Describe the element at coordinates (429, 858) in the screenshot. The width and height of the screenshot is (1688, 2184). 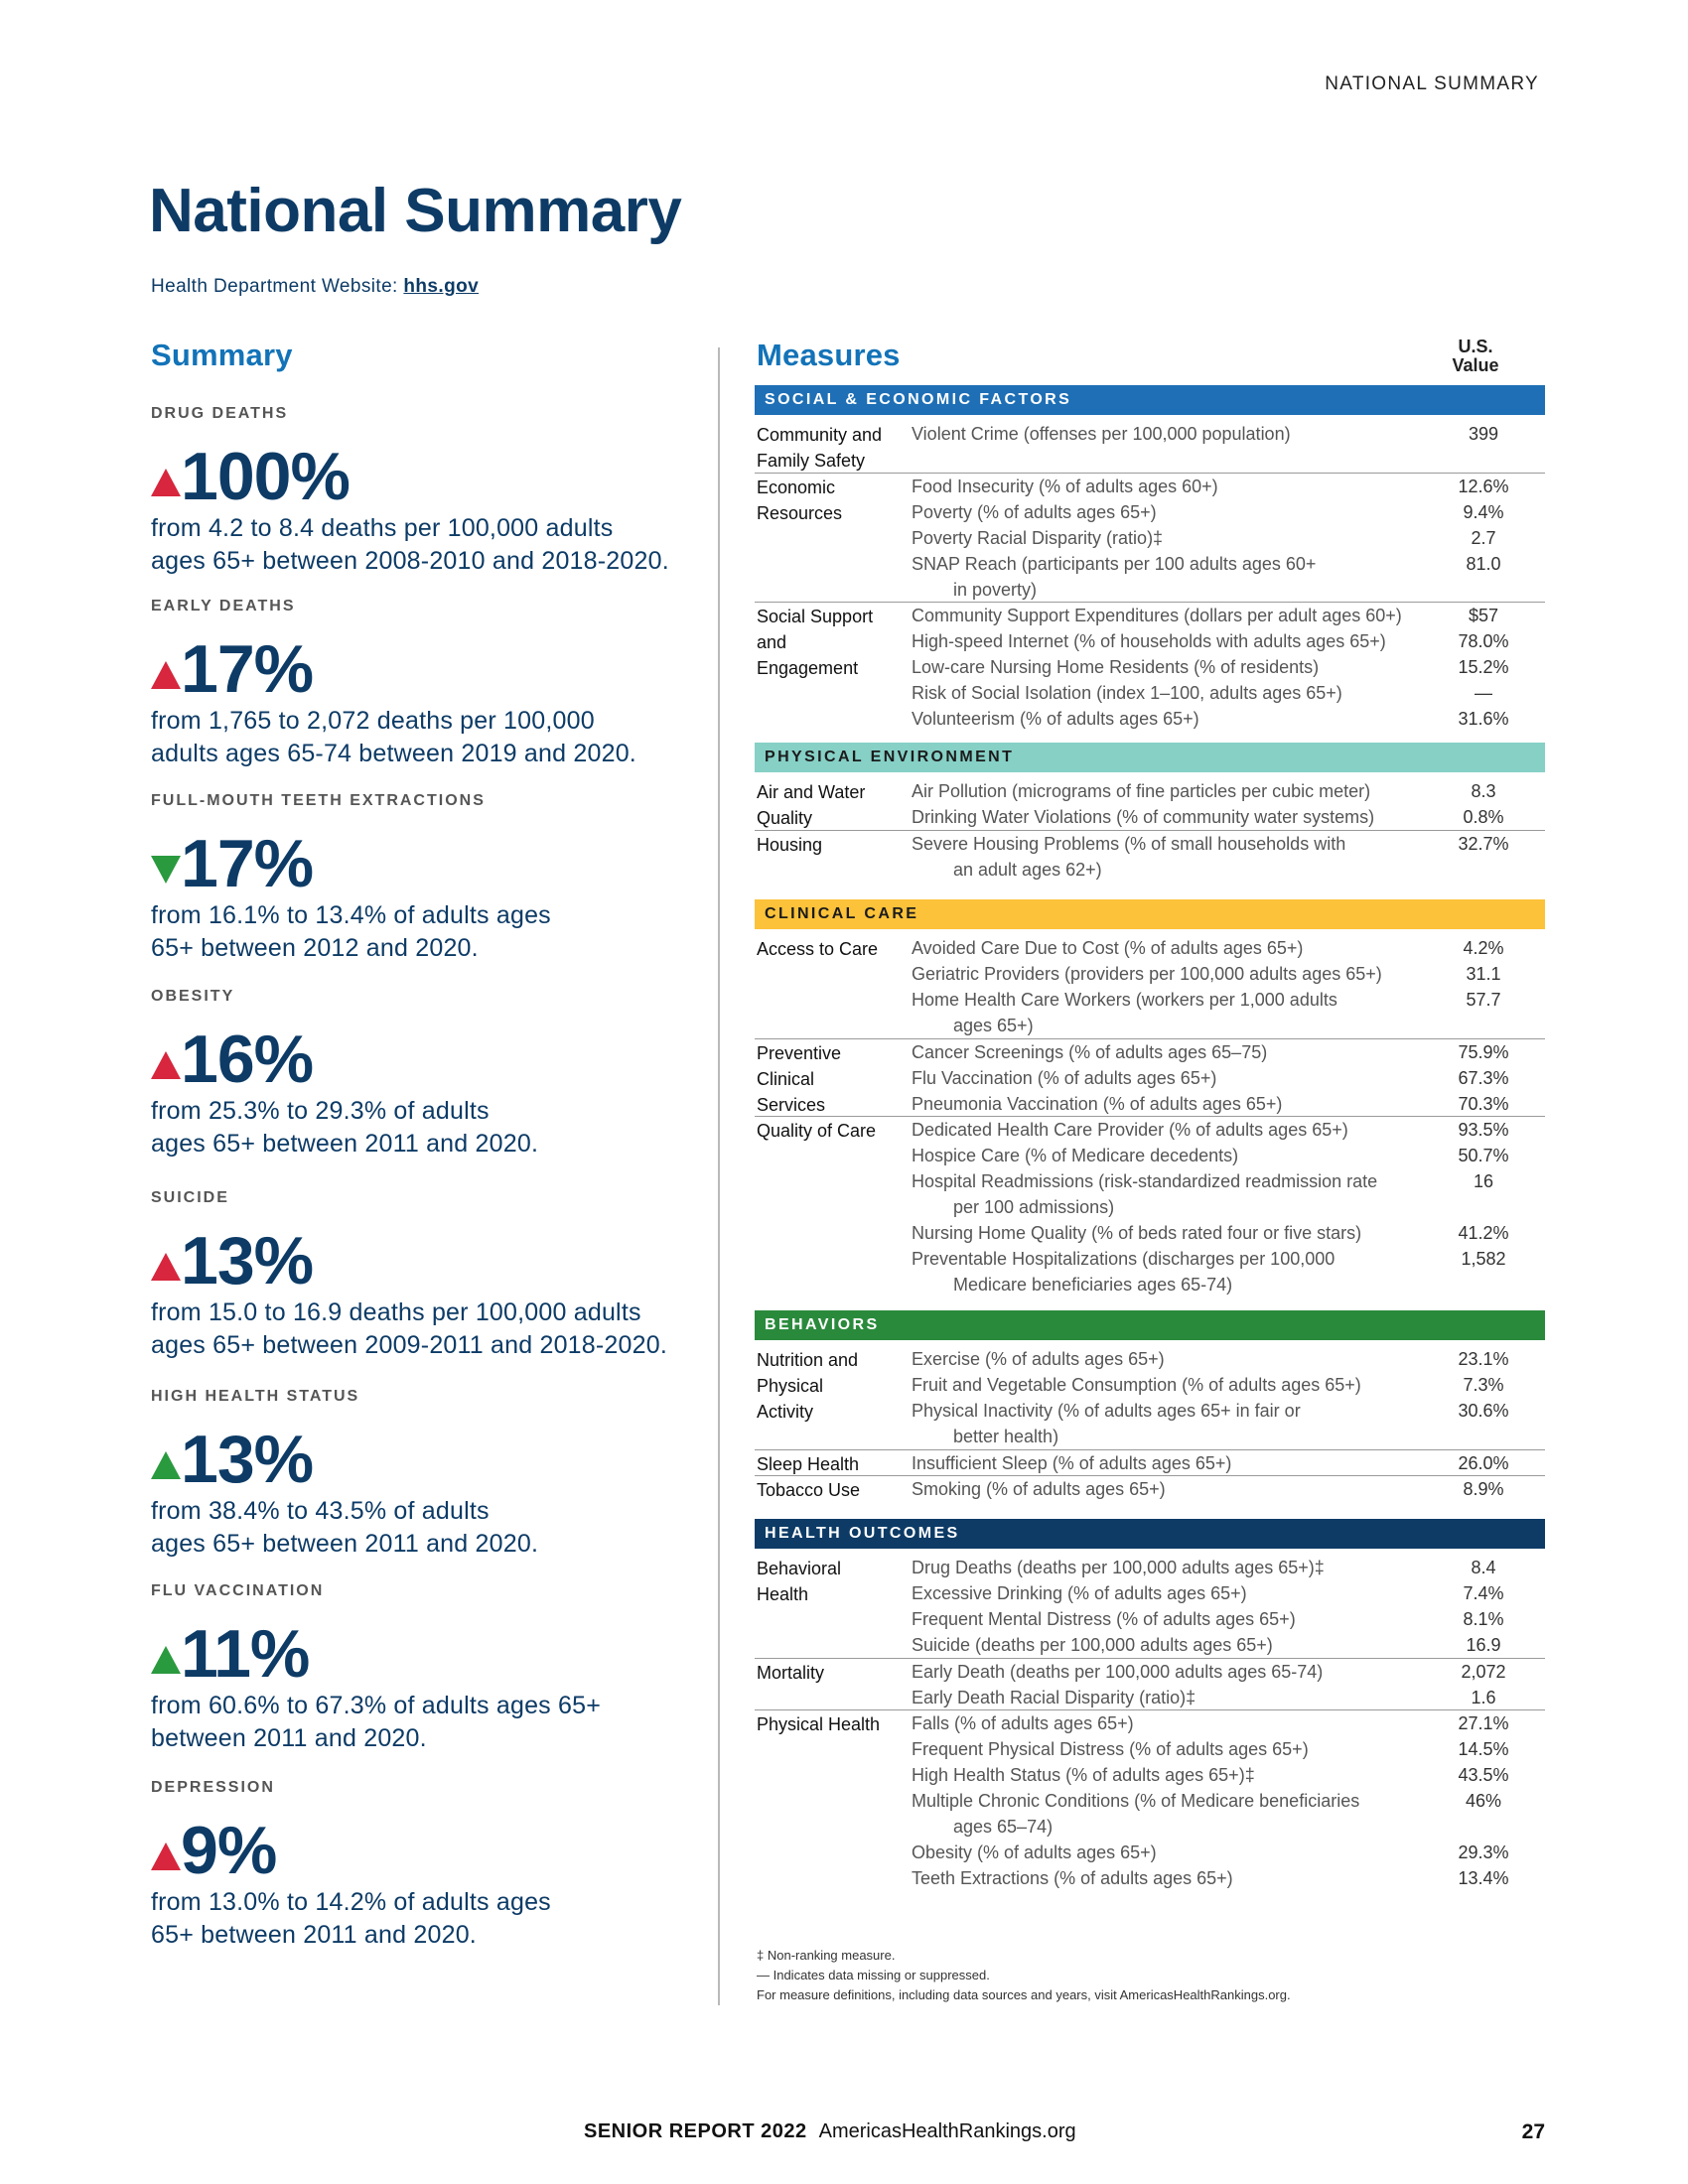
I see `summary-change-row: 17%` at that location.